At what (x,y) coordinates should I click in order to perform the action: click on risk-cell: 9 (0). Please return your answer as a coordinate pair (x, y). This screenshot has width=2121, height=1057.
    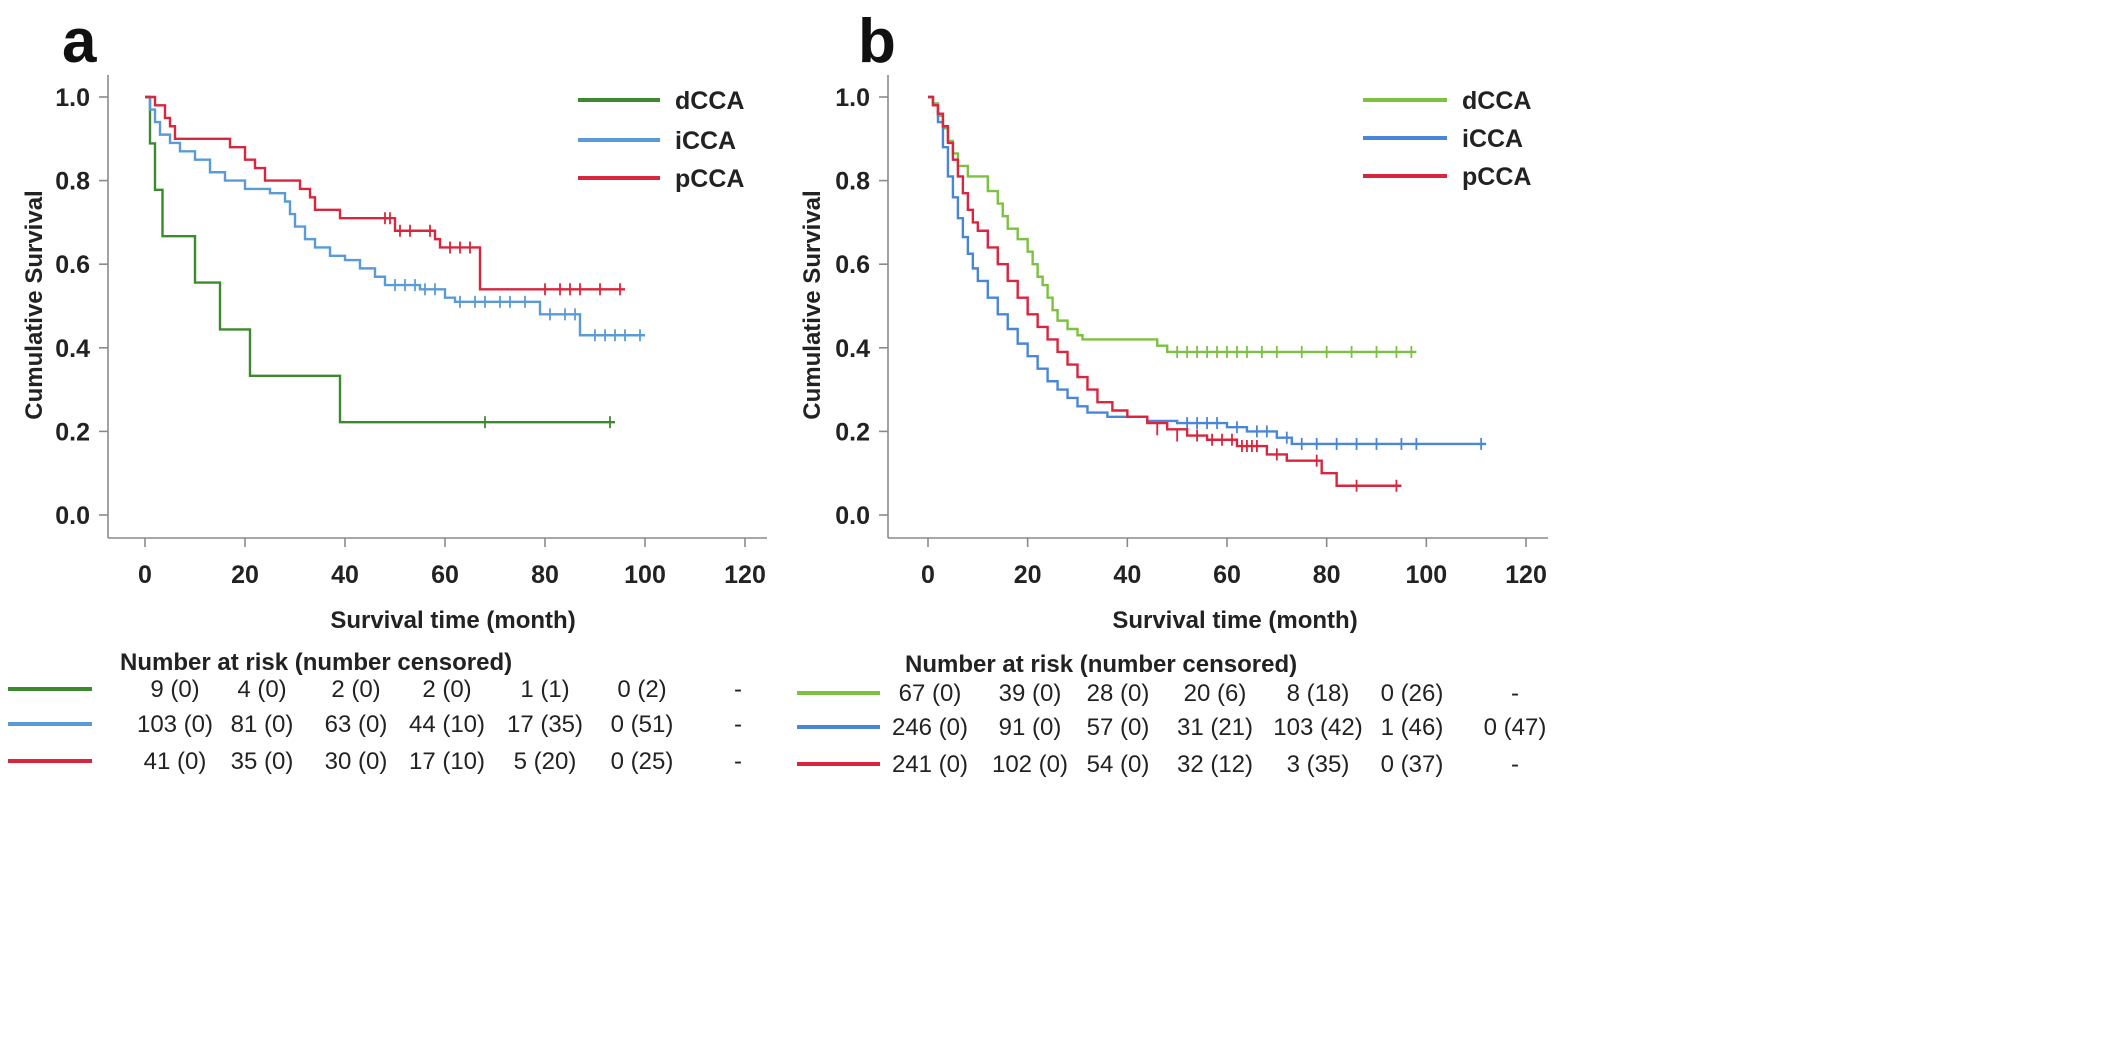
    Looking at the image, I should click on (174, 689).